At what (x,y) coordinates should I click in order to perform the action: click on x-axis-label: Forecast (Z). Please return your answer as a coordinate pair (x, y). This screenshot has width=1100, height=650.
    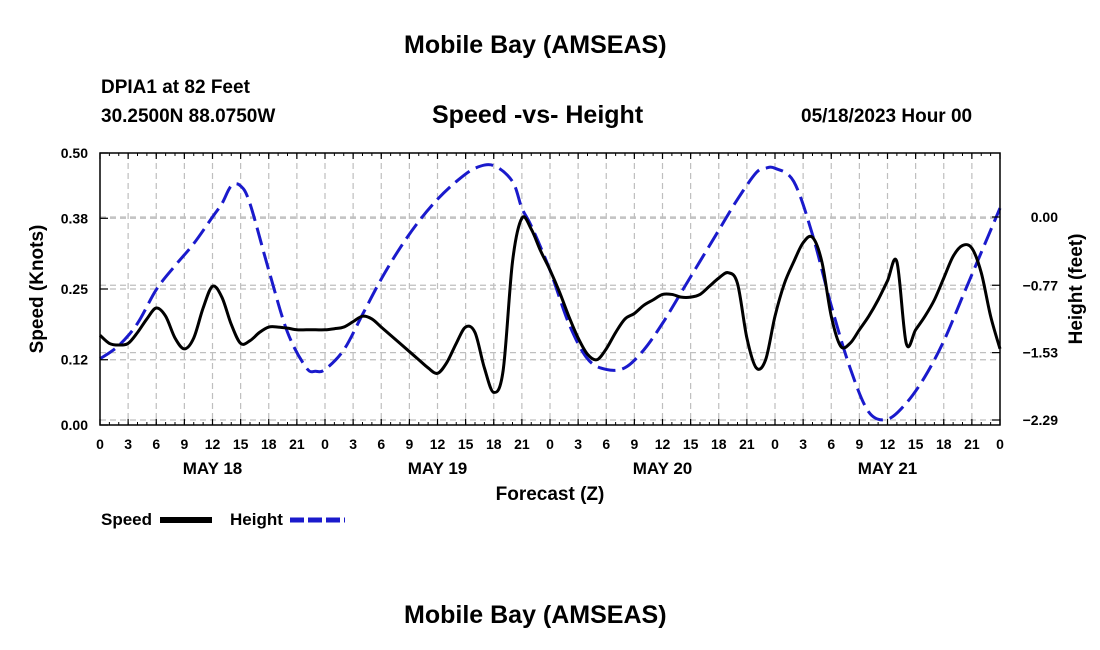
    Looking at the image, I should click on (550, 494).